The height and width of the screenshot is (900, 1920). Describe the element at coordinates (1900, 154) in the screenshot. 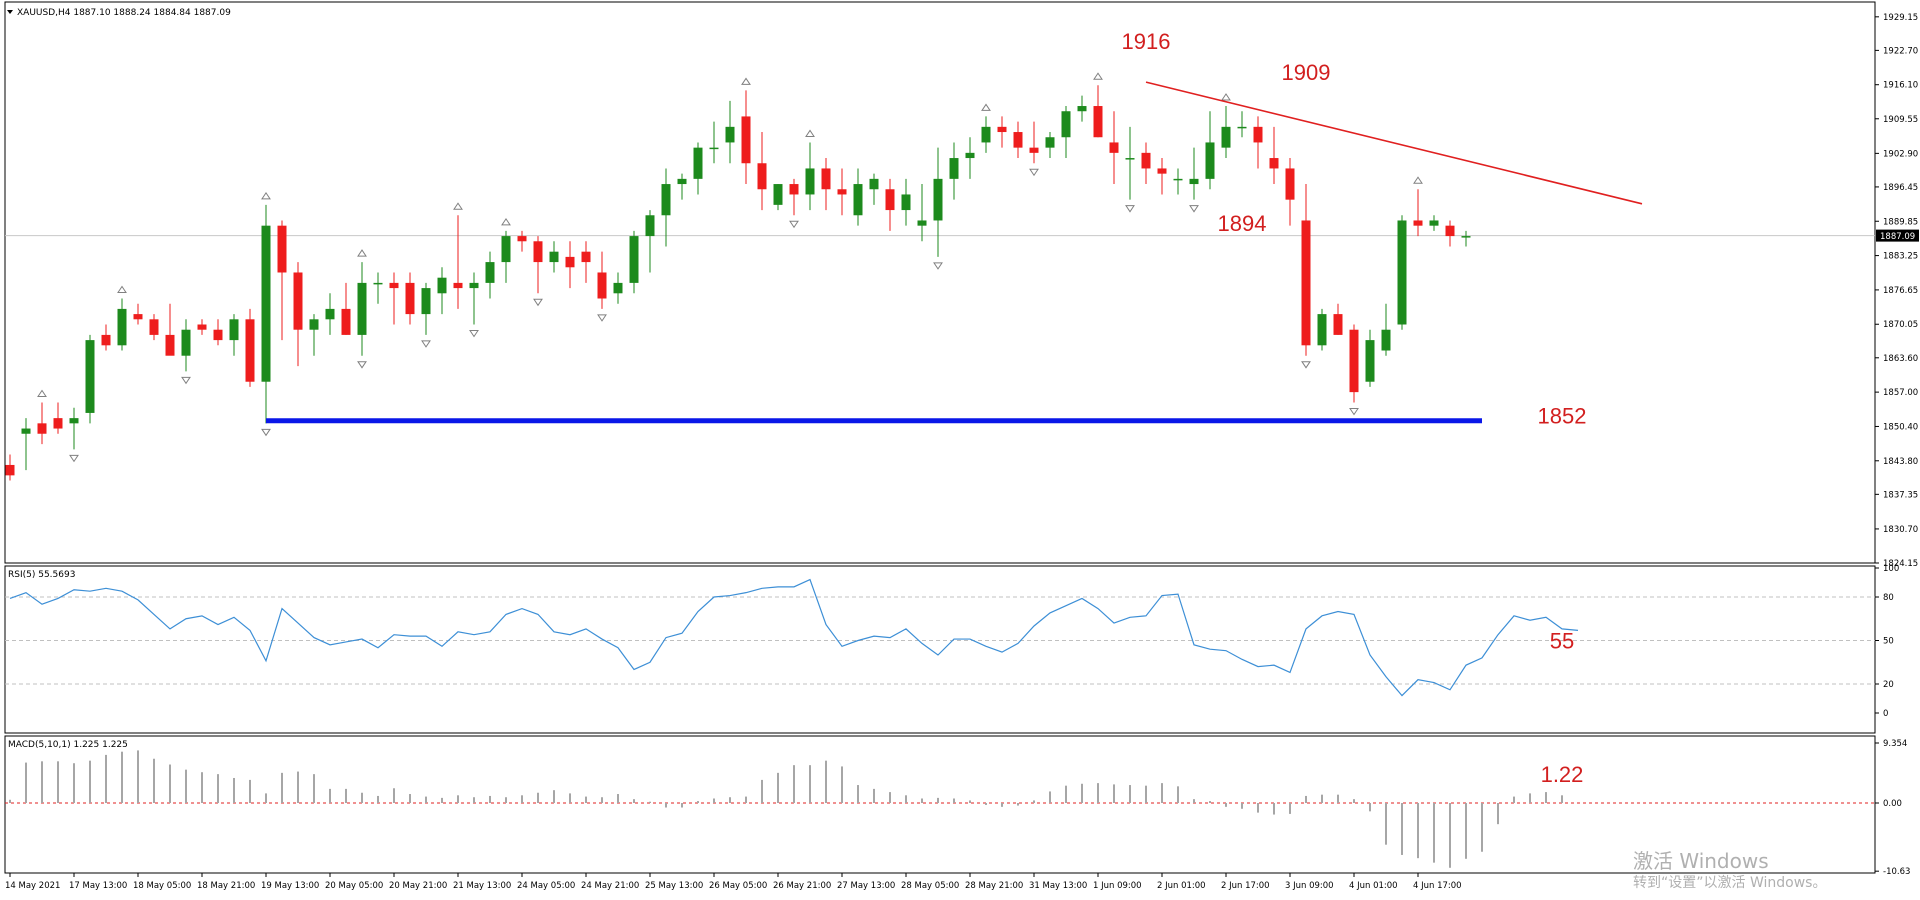

I see `price-tick-label: 1902.90` at that location.